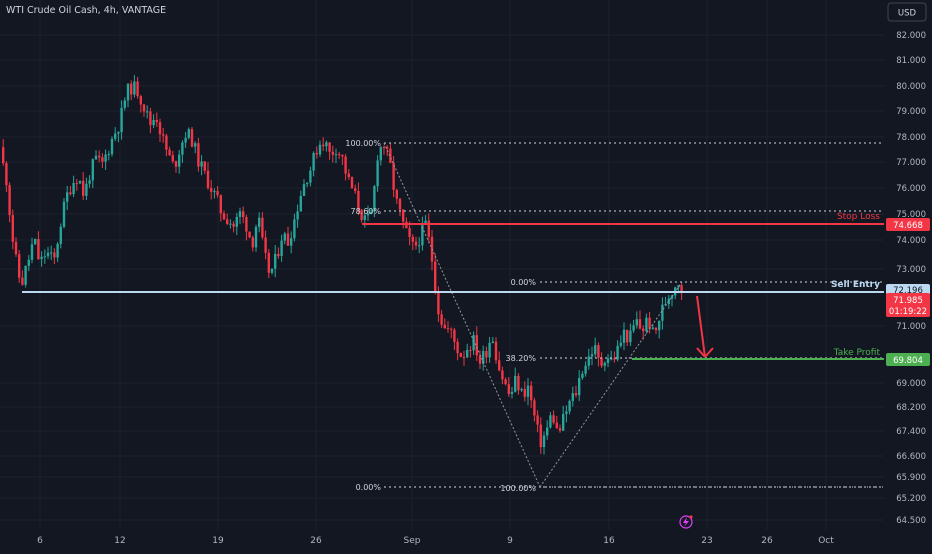  What do you see at coordinates (908, 361) in the screenshot?
I see `take-profit-price: 69.804` at bounding box center [908, 361].